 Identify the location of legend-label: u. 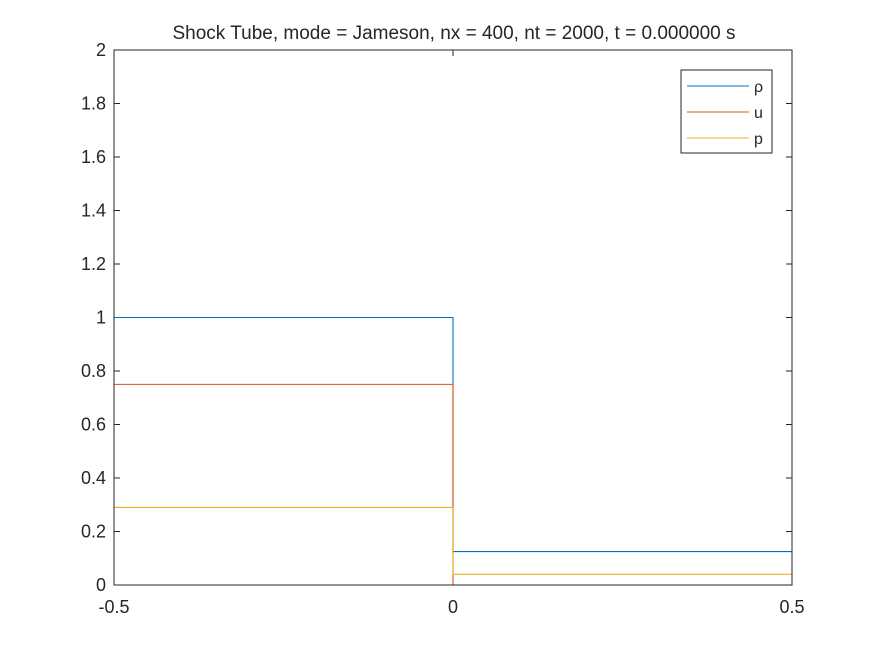
(758, 113).